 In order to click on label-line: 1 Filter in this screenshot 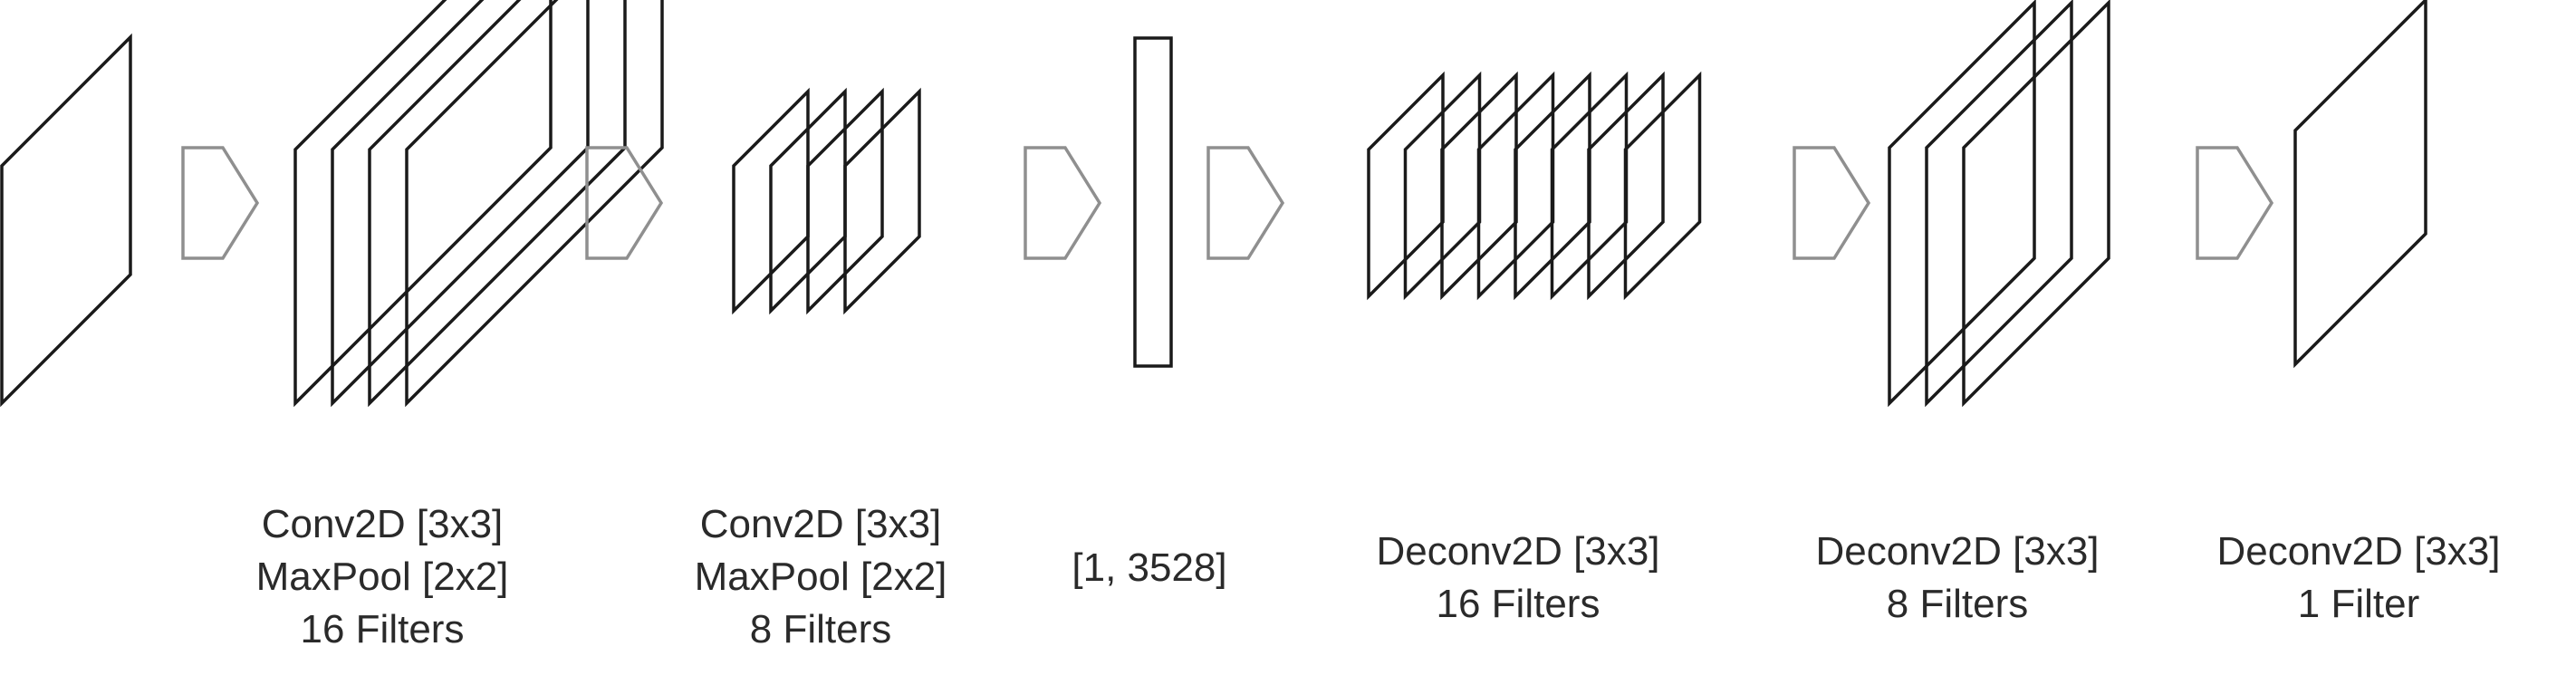, I will do `click(2358, 604)`.